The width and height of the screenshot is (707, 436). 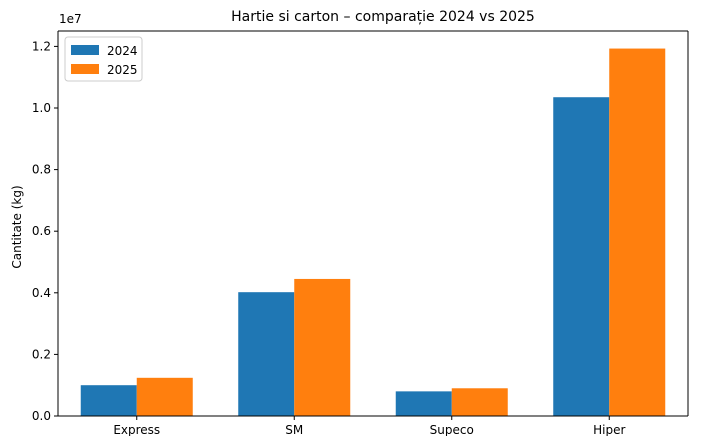 I want to click on x-tick-label: SM, so click(x=294, y=429).